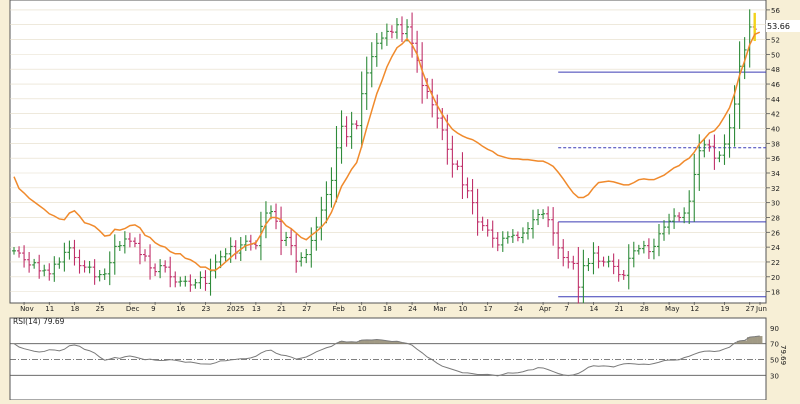  Describe the element at coordinates (775, 100) in the screenshot. I see `y-tick-label: 44` at that location.